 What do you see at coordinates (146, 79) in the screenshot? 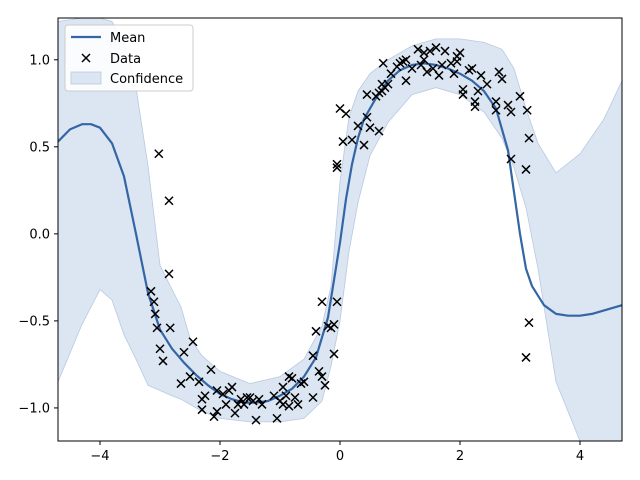
I see `legend-confidence-label: Confidence` at bounding box center [146, 79].